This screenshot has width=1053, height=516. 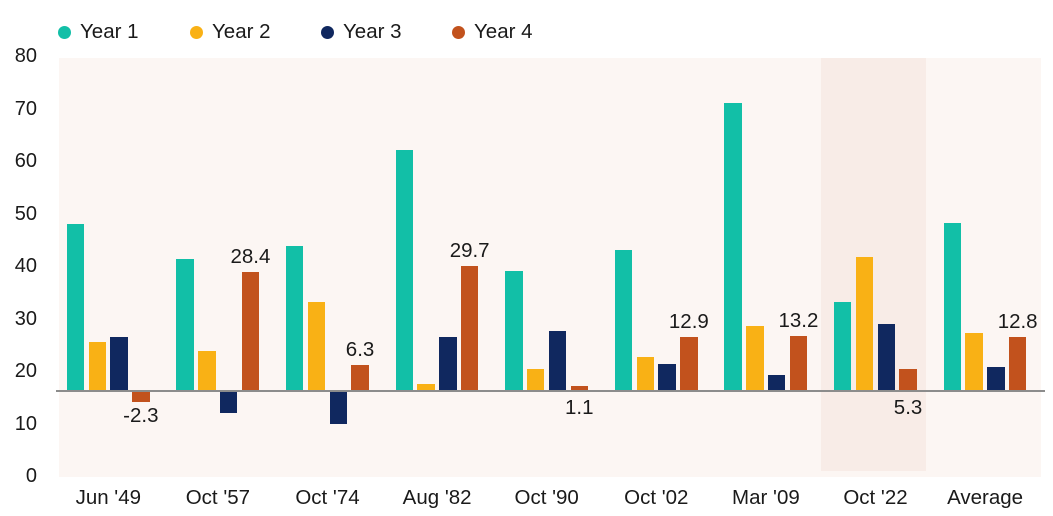 I want to click on x-label-oct-02: Oct '02, so click(x=656, y=497).